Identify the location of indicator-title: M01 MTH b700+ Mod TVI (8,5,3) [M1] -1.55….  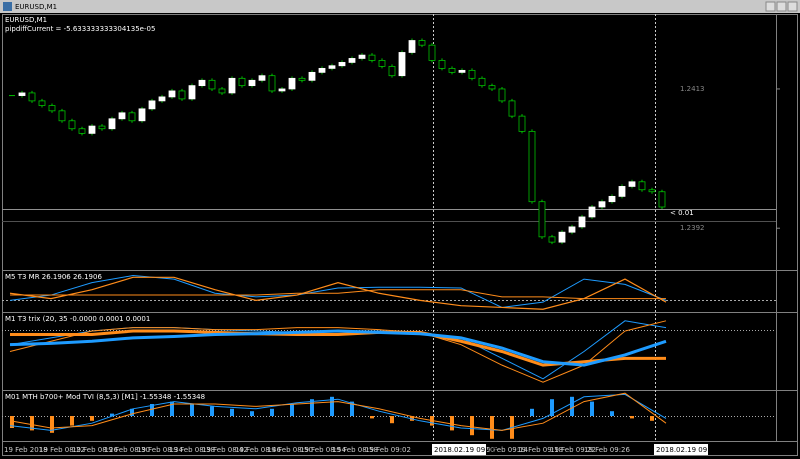
(105, 397).